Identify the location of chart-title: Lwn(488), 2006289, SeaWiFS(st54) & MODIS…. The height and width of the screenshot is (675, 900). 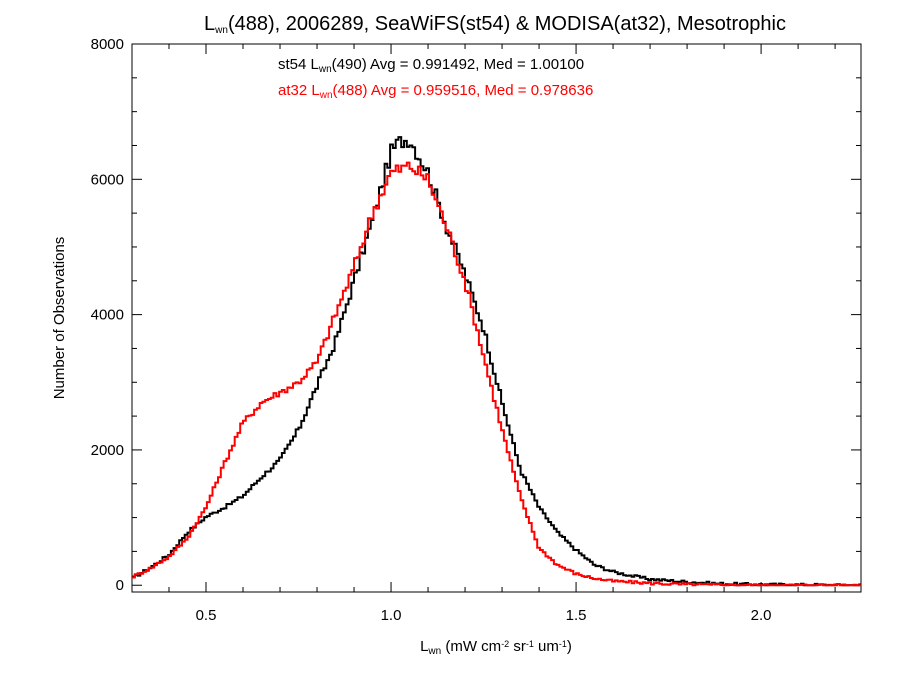
(495, 24).